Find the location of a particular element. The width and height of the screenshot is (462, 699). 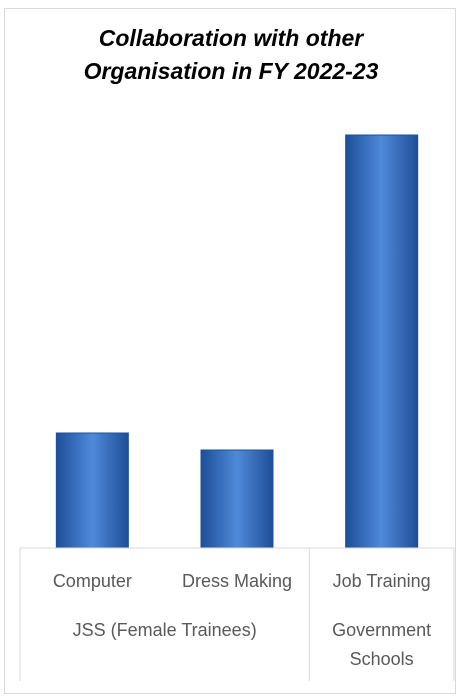

bar-computer is located at coordinates (92, 490).